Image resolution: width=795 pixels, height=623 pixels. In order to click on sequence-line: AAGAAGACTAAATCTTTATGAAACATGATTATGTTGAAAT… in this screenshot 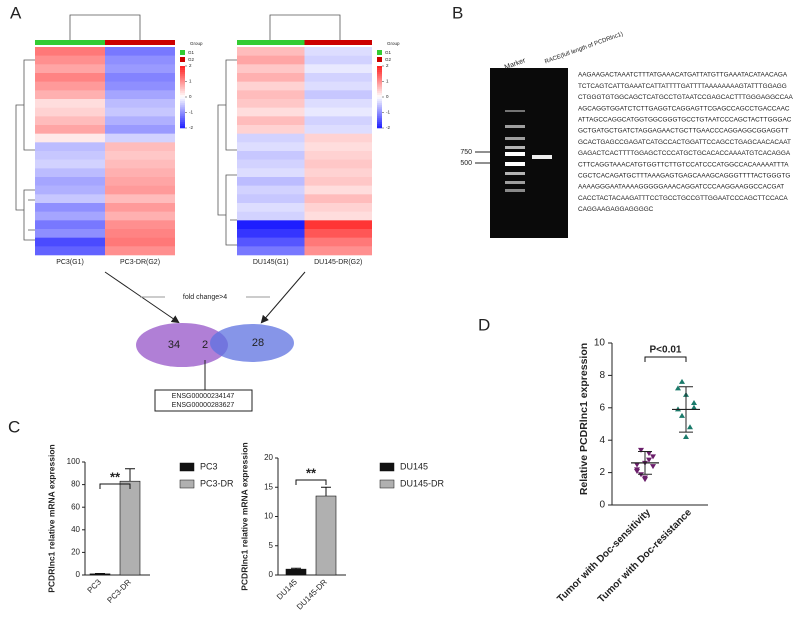, I will do `click(683, 75)`.